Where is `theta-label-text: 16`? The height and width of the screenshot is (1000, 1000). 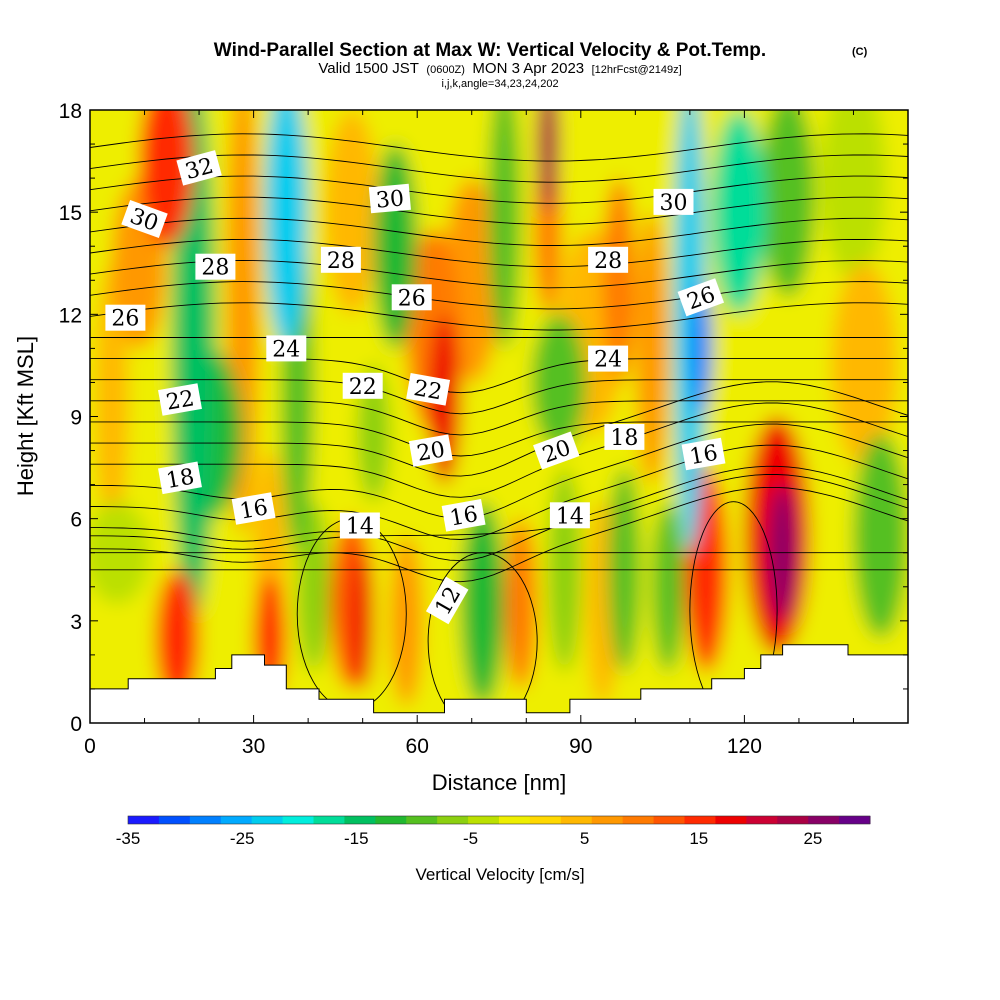
theta-label-text: 16 is located at coordinates (464, 516).